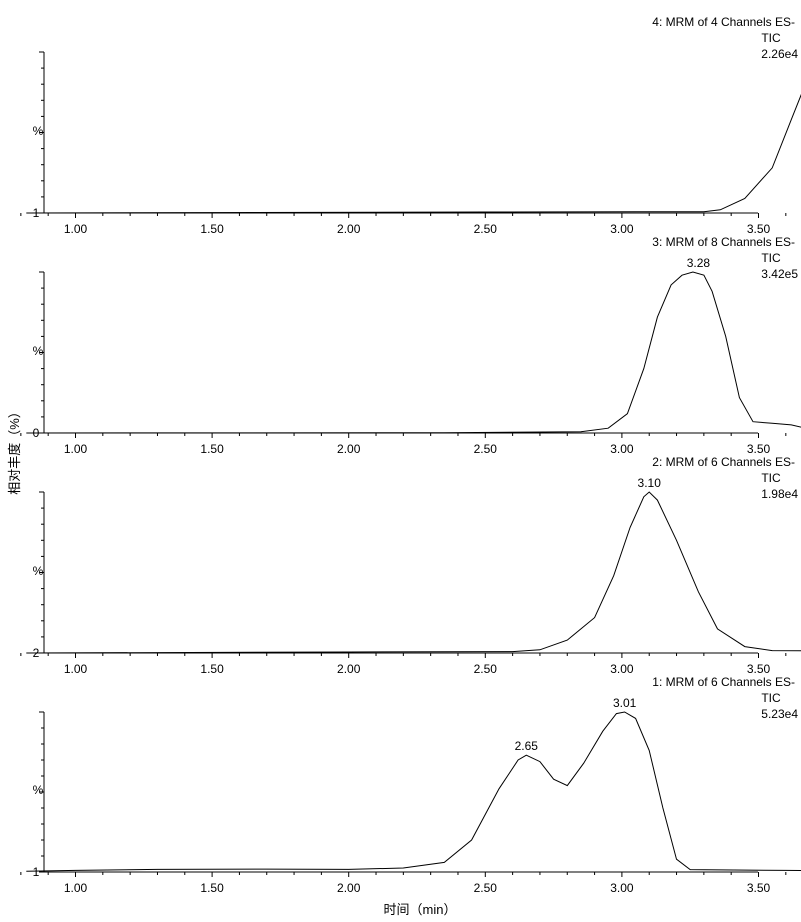 This screenshot has width=801, height=922. Describe the element at coordinates (420, 909) in the screenshot. I see `x-axis-title: 时间（min）` at that location.